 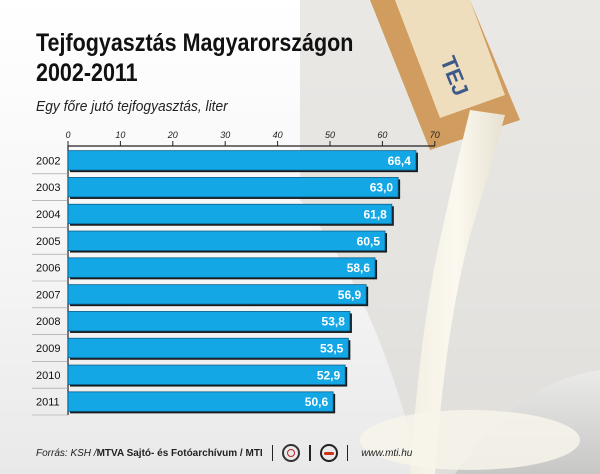 What do you see at coordinates (369, 241) in the screenshot?
I see `value-label: 60,5` at bounding box center [369, 241].